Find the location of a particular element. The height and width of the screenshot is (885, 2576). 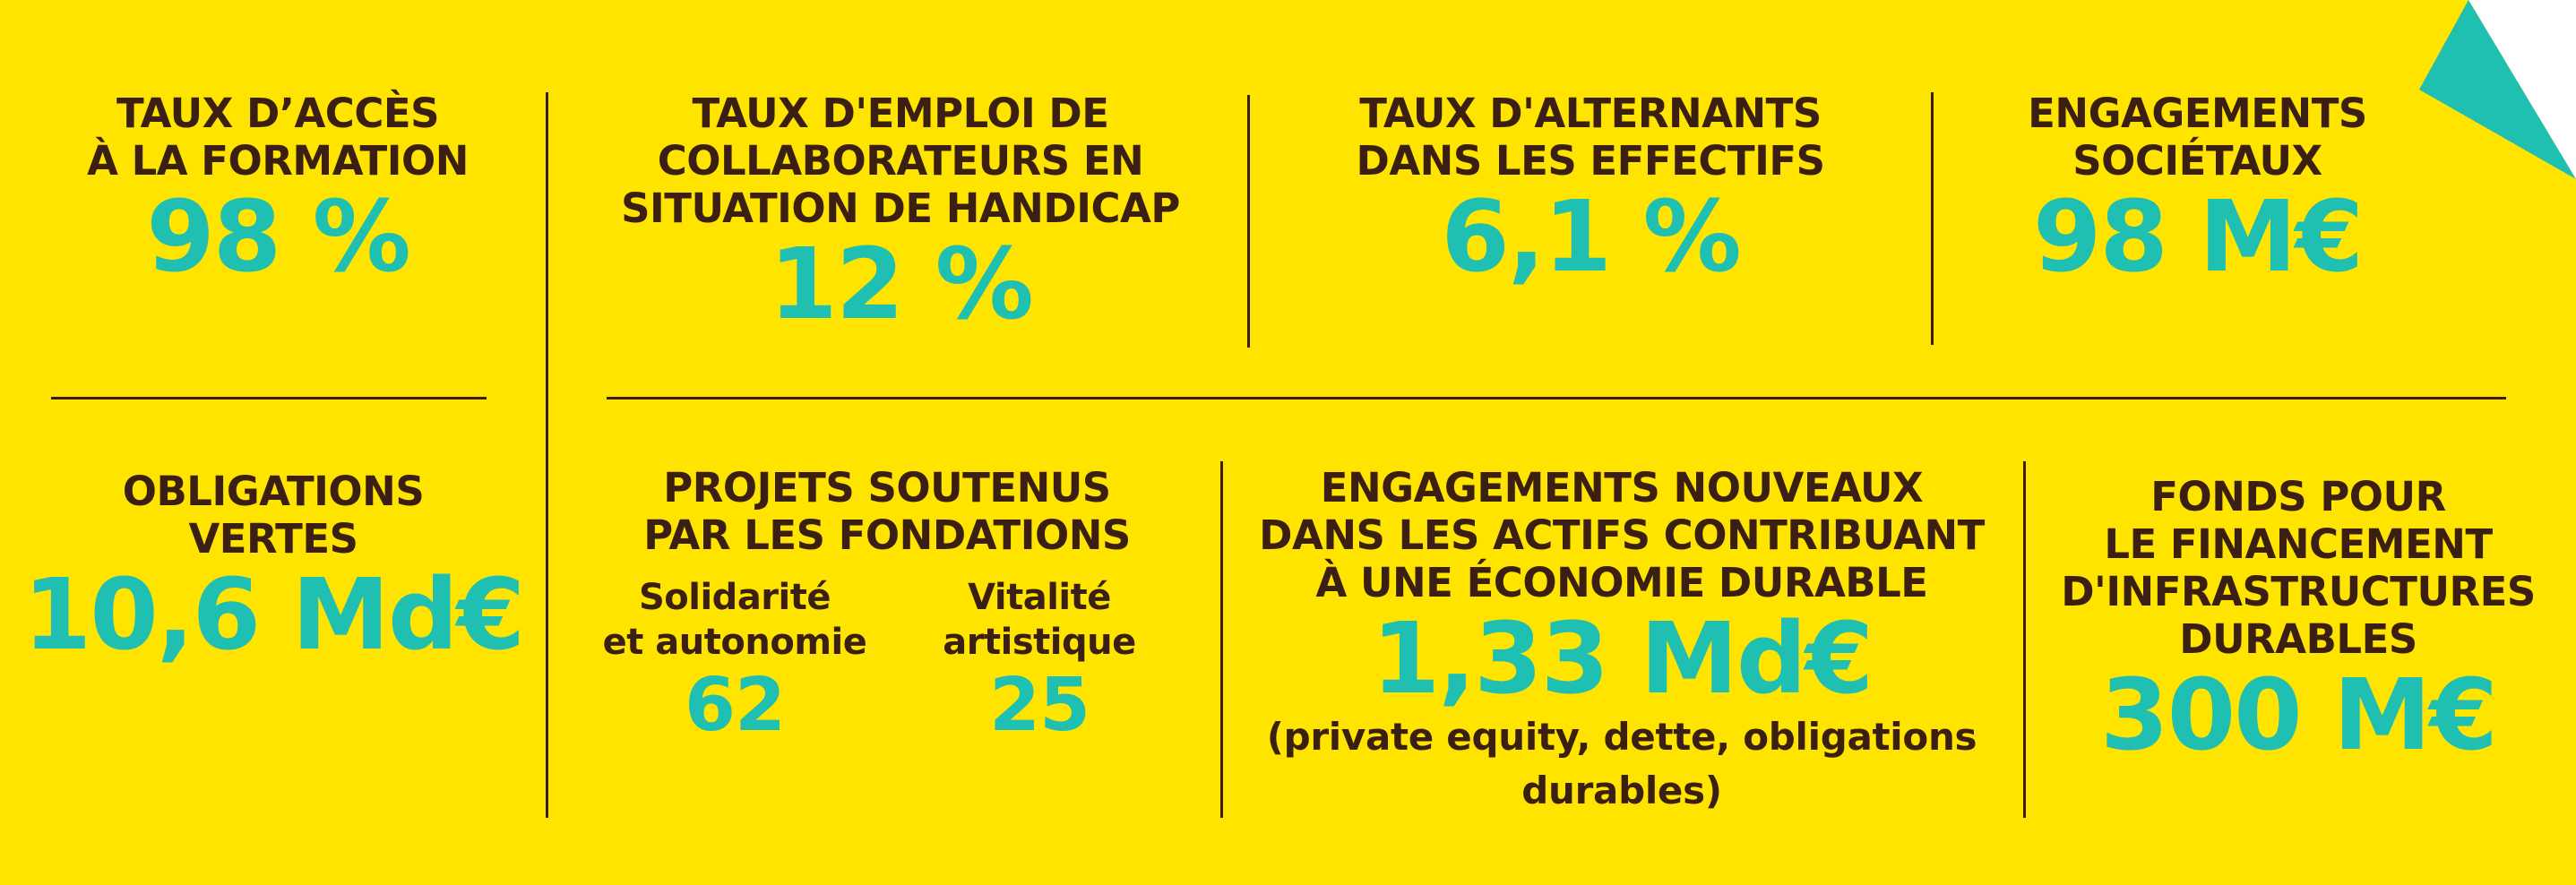

divider-horizontal-left is located at coordinates (269, 398).